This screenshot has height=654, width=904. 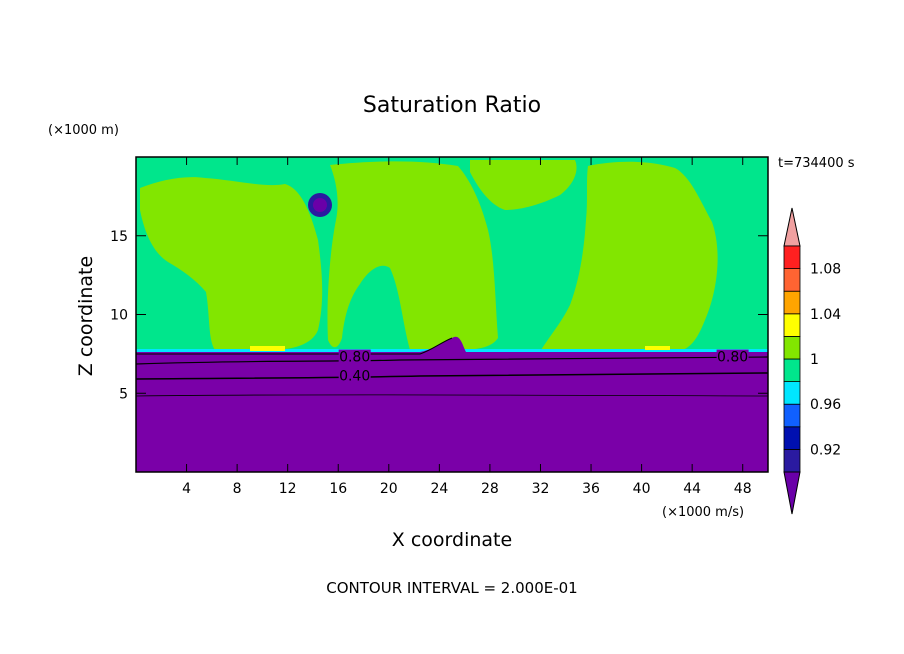 I want to click on x-tick-label: 28, so click(x=490, y=489).